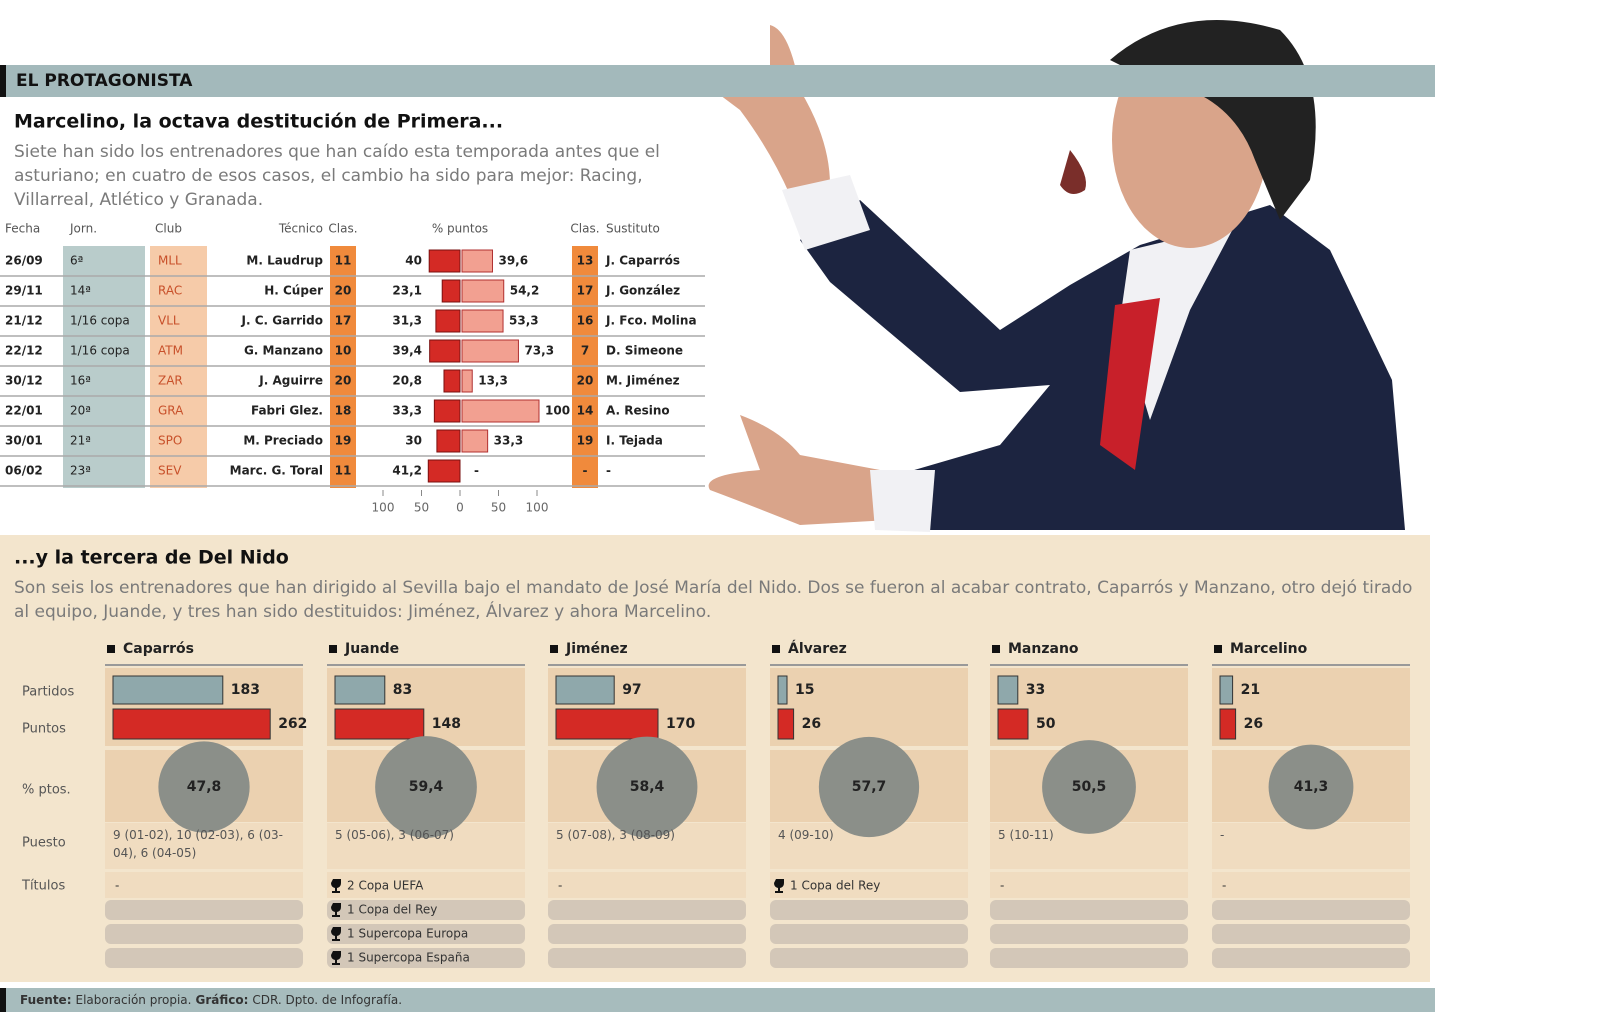 This screenshot has height=1036, width=1600. I want to click on cell: 22/01, so click(24, 411).